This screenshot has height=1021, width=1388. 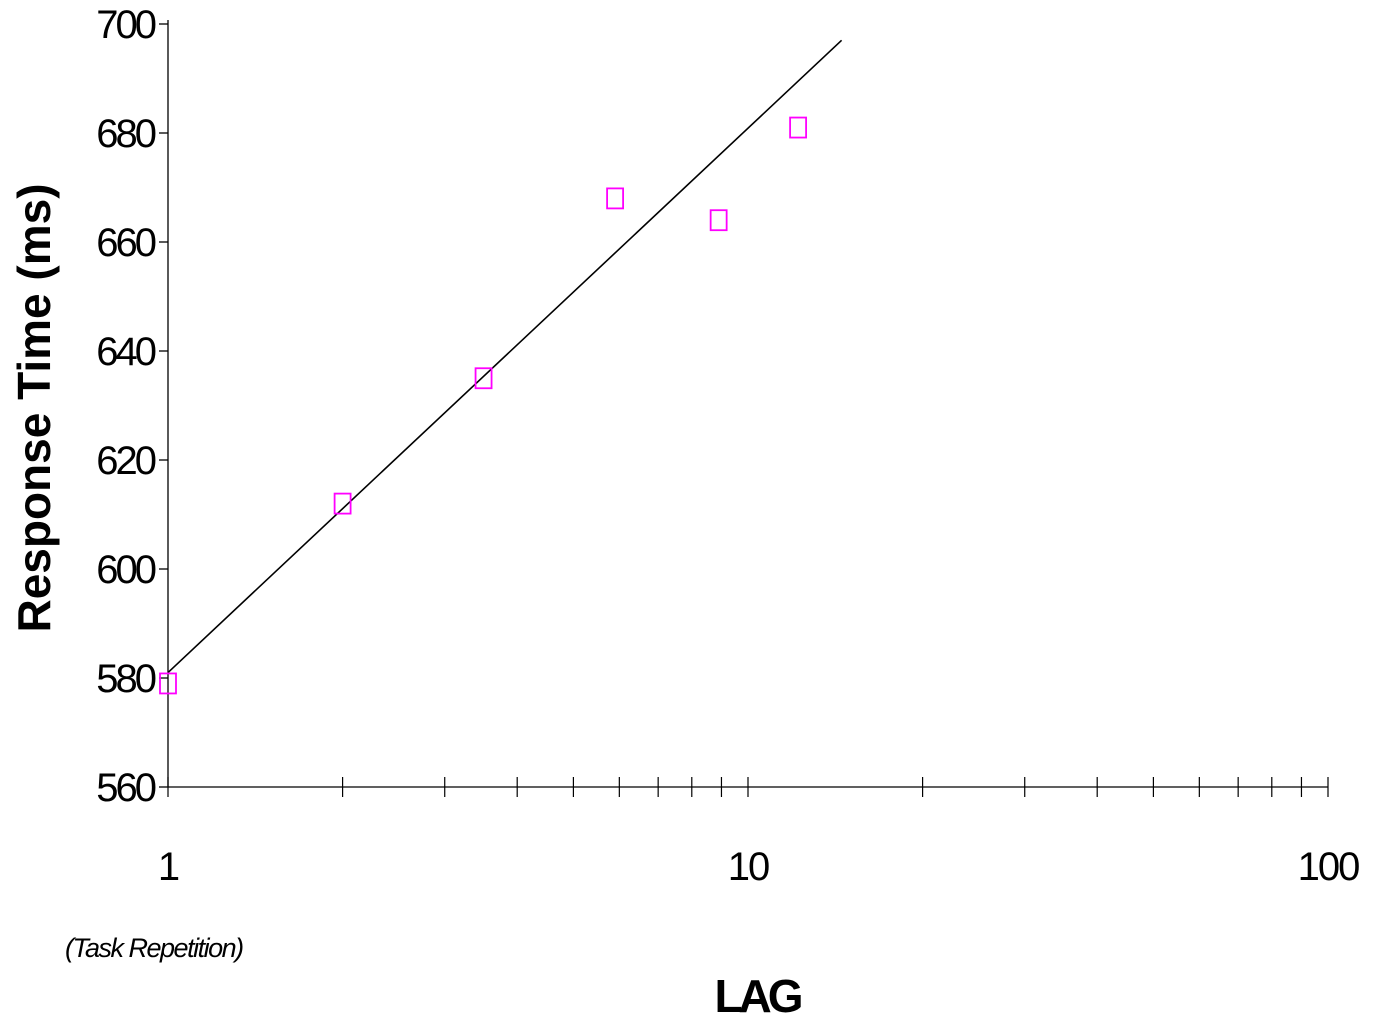 What do you see at coordinates (125, 461) in the screenshot?
I see `y-tick-label-620: 620` at bounding box center [125, 461].